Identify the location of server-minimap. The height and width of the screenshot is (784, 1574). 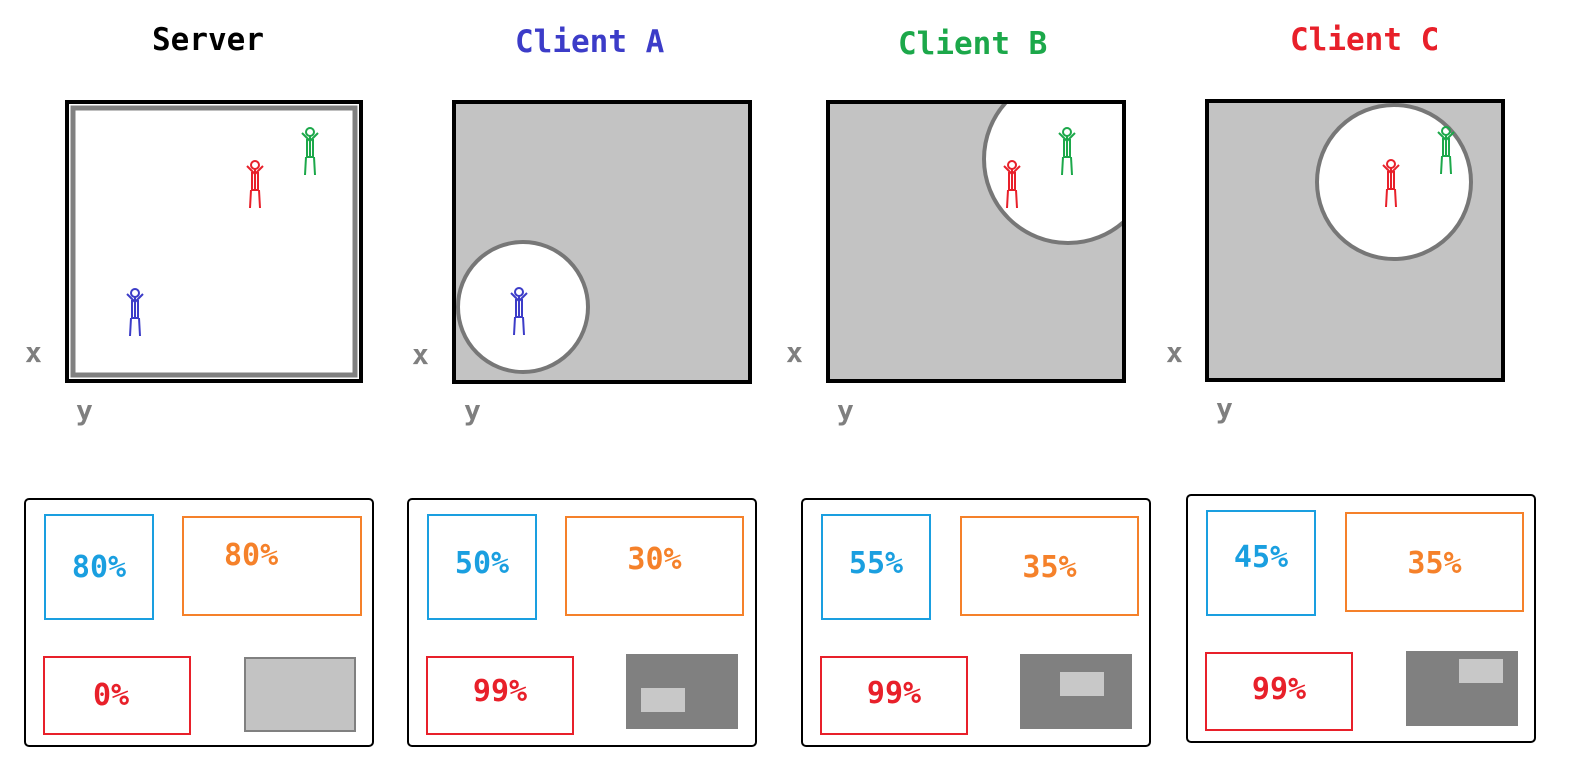
(300, 694).